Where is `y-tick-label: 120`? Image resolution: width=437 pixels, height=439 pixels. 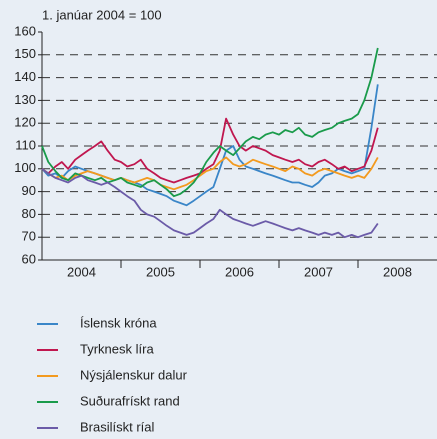
y-tick-label: 120 is located at coordinates (25, 122).